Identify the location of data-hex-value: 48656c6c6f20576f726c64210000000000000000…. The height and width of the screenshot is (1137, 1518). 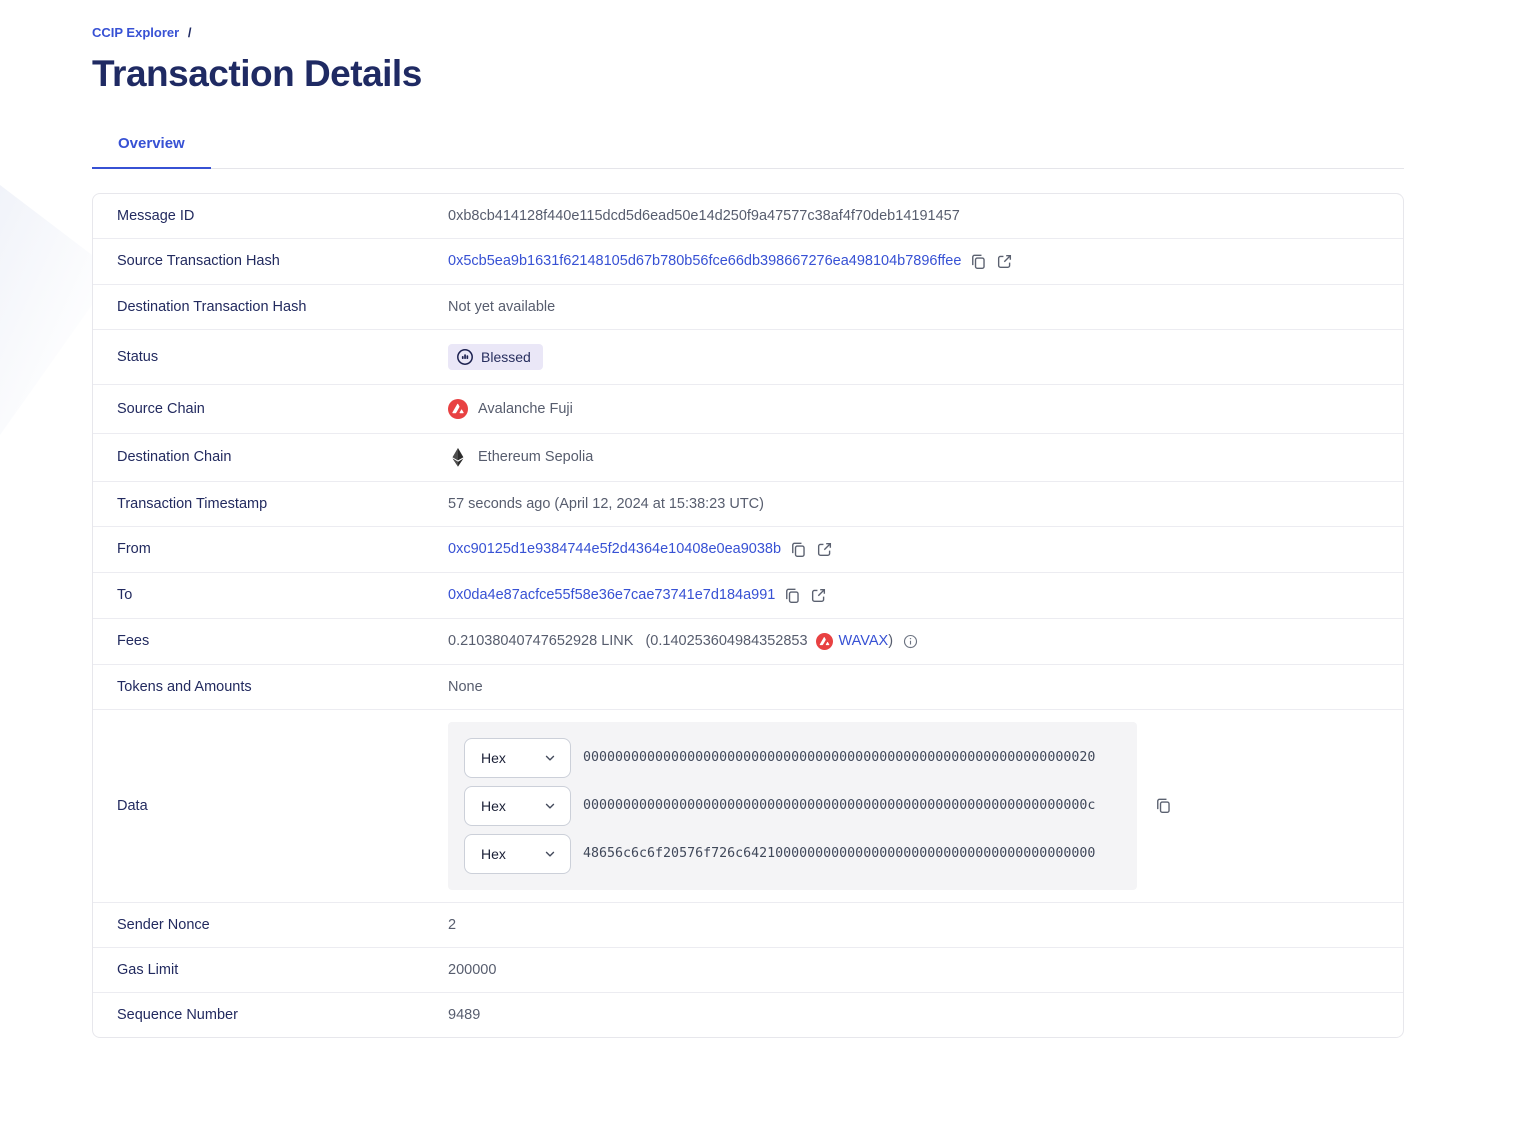
(839, 854).